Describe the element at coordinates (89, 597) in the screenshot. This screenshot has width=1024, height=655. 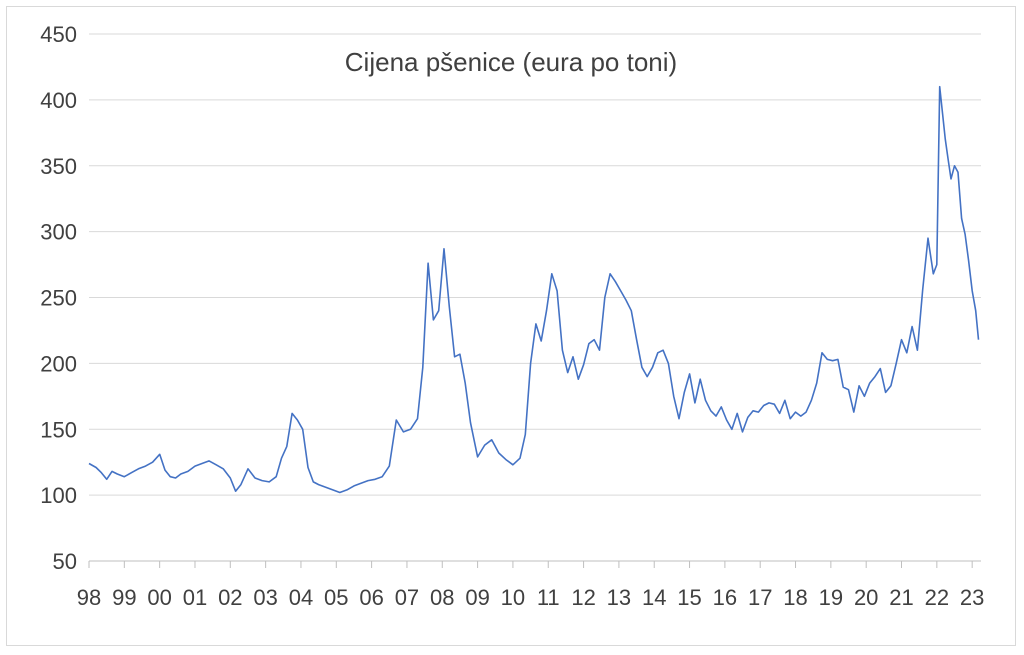
I see `x-tick-label: 98` at that location.